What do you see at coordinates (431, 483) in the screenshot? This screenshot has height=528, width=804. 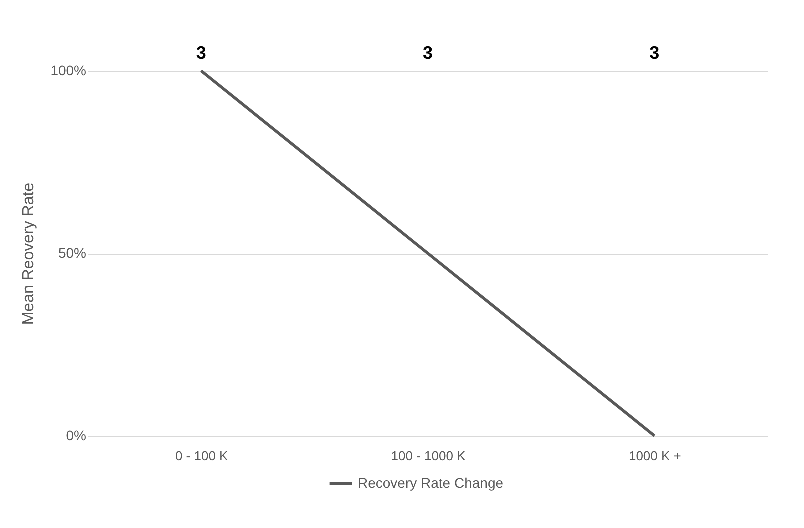 I see `legend-label: Recovery Rate Change` at bounding box center [431, 483].